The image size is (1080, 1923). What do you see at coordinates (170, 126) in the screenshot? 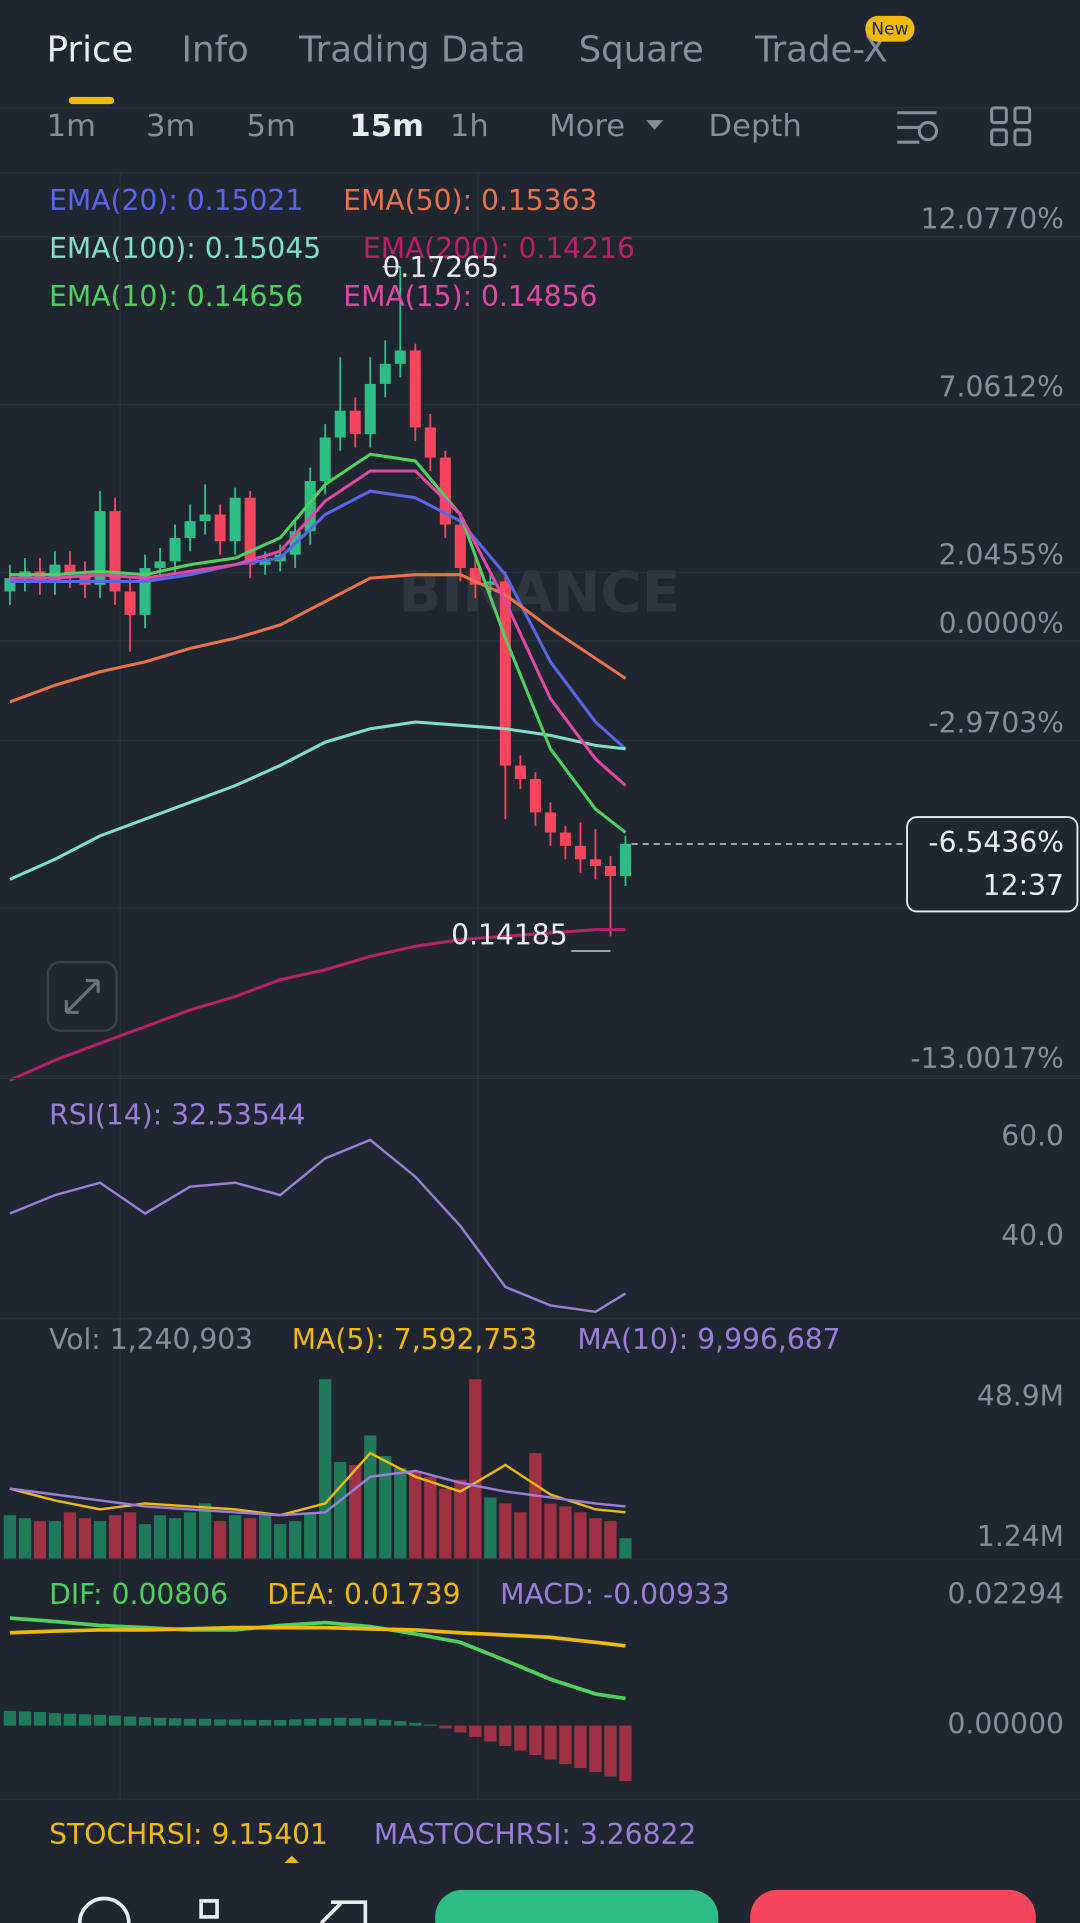
I see `interval: 3m` at bounding box center [170, 126].